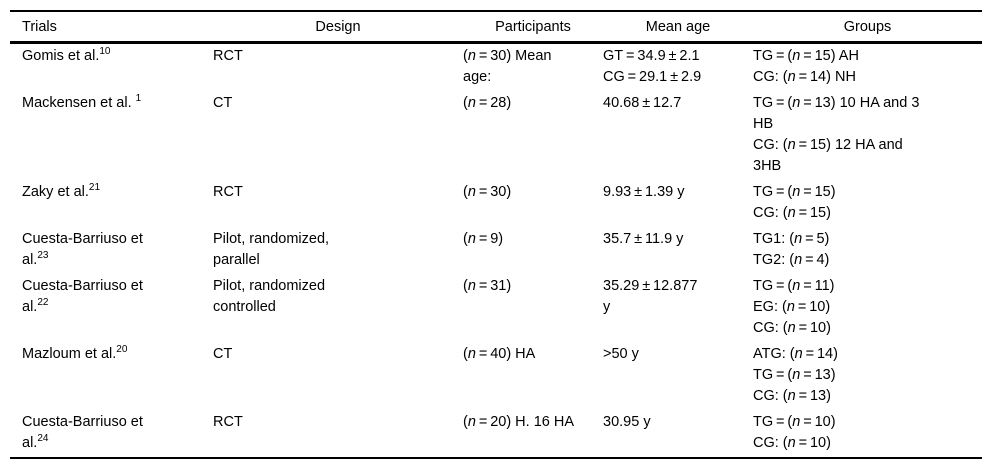  What do you see at coordinates (621, 354) in the screenshot?
I see `cell-line: >50 y` at bounding box center [621, 354].